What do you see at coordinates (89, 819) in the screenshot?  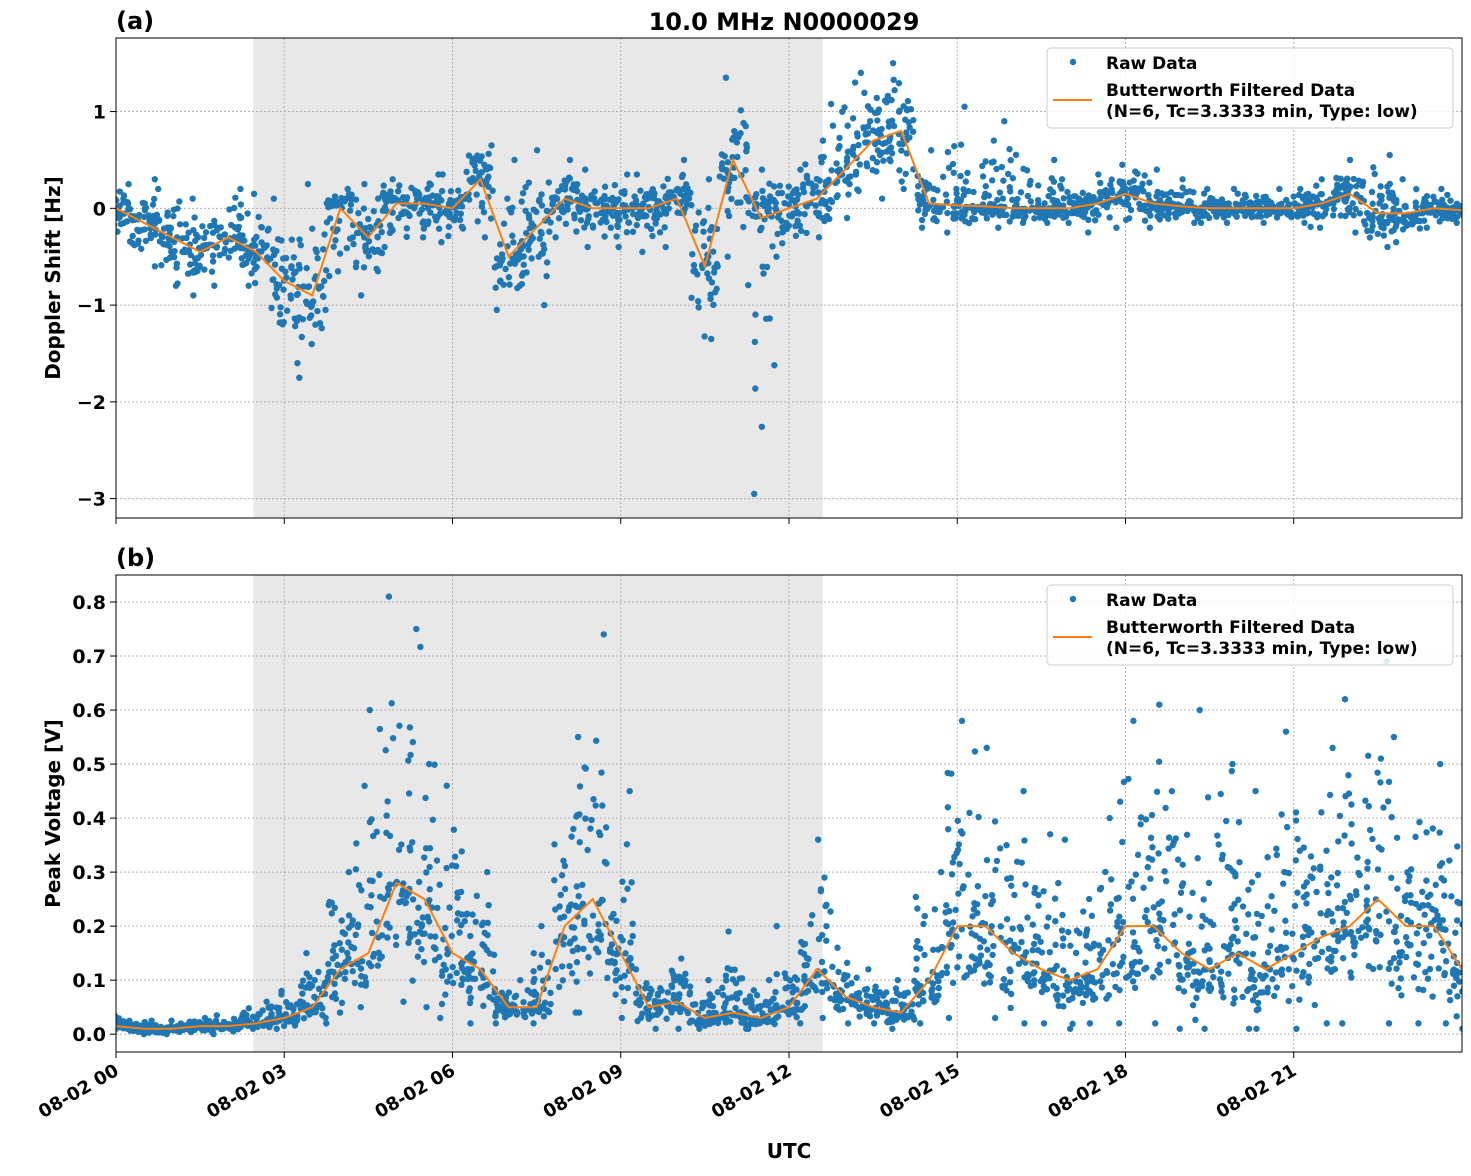 I see `y-tick-label: 0.4` at bounding box center [89, 819].